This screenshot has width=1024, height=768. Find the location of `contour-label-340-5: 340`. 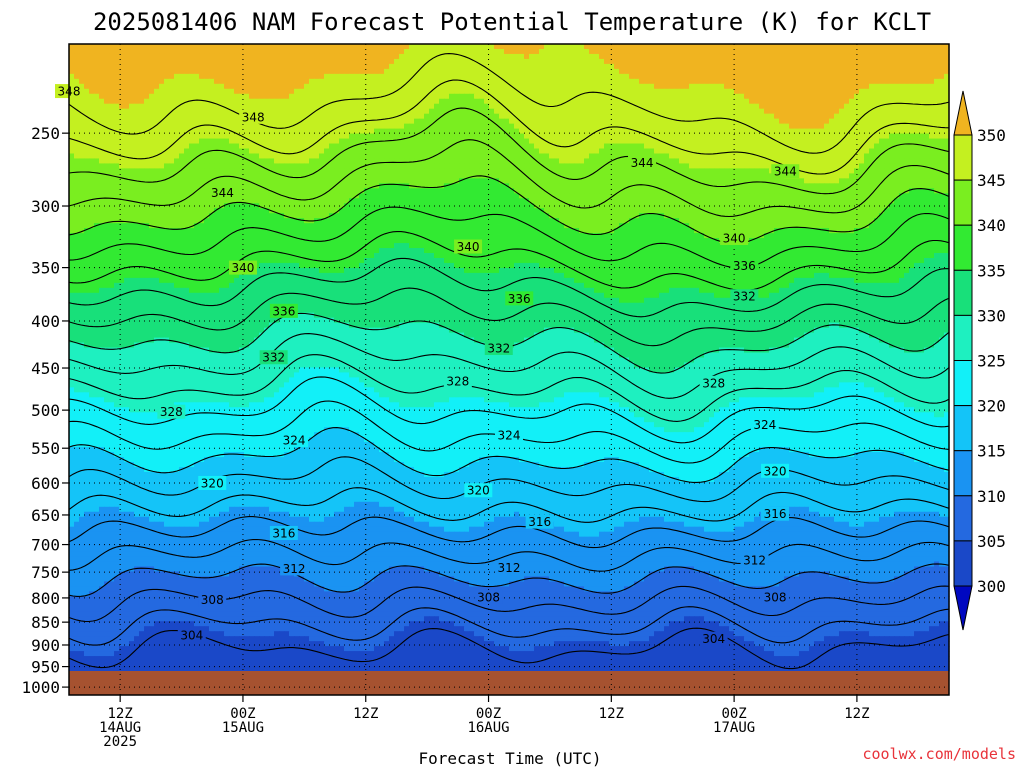

contour-label-340-5: 340 is located at coordinates (243, 268).